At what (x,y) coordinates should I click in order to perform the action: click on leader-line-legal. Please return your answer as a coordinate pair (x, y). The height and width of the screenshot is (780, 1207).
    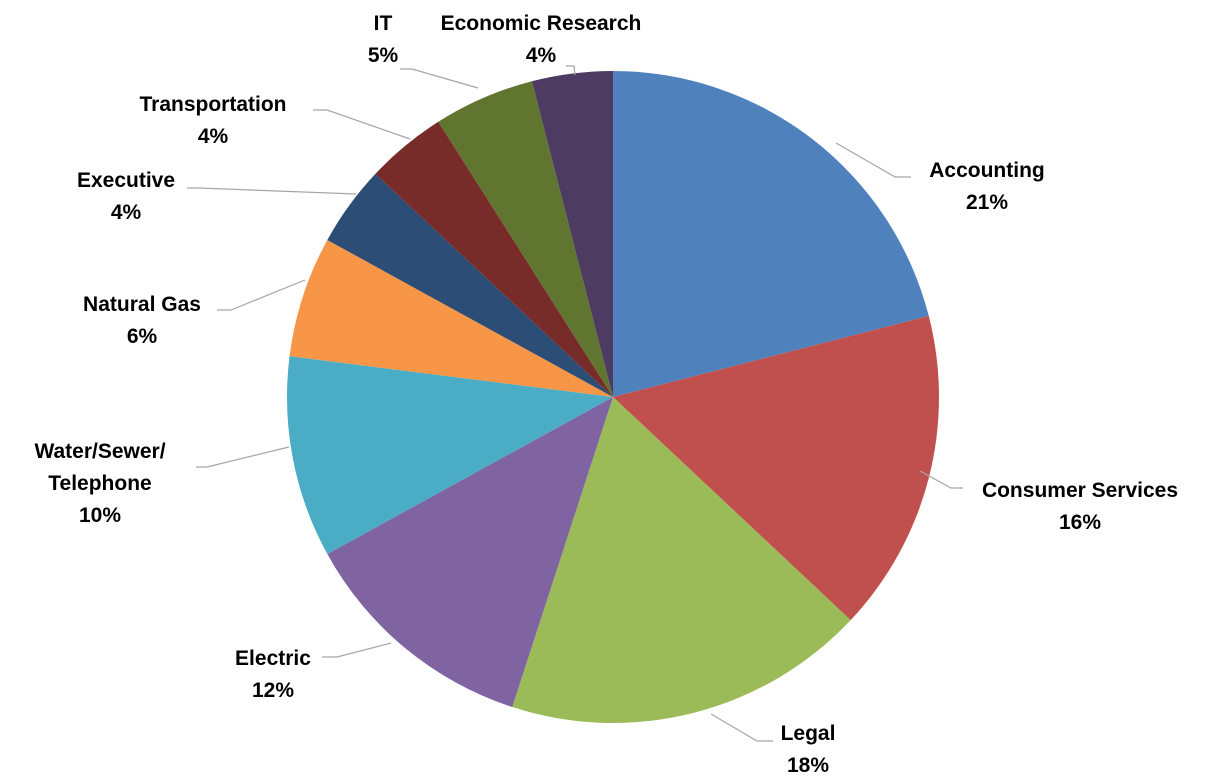
    Looking at the image, I should click on (741, 727).